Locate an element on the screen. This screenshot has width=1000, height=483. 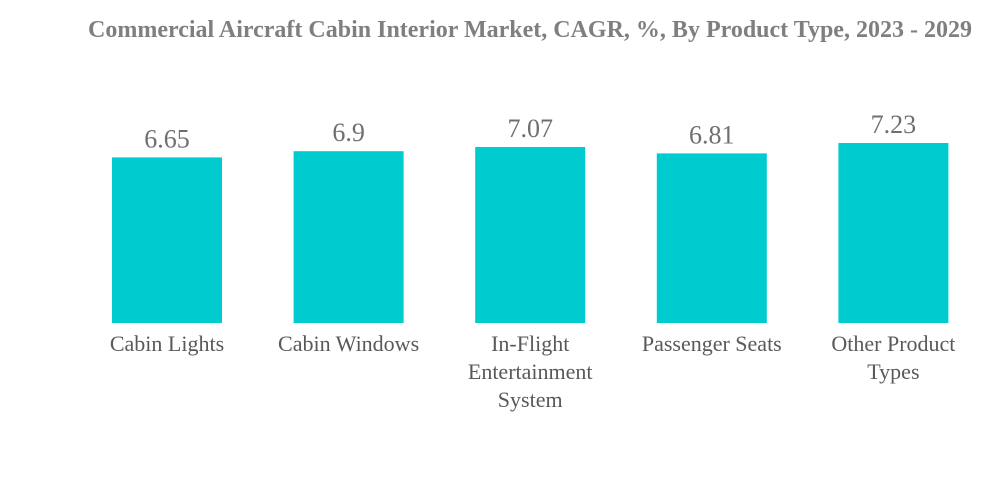
value-label-1: 6.9 is located at coordinates (348, 132).